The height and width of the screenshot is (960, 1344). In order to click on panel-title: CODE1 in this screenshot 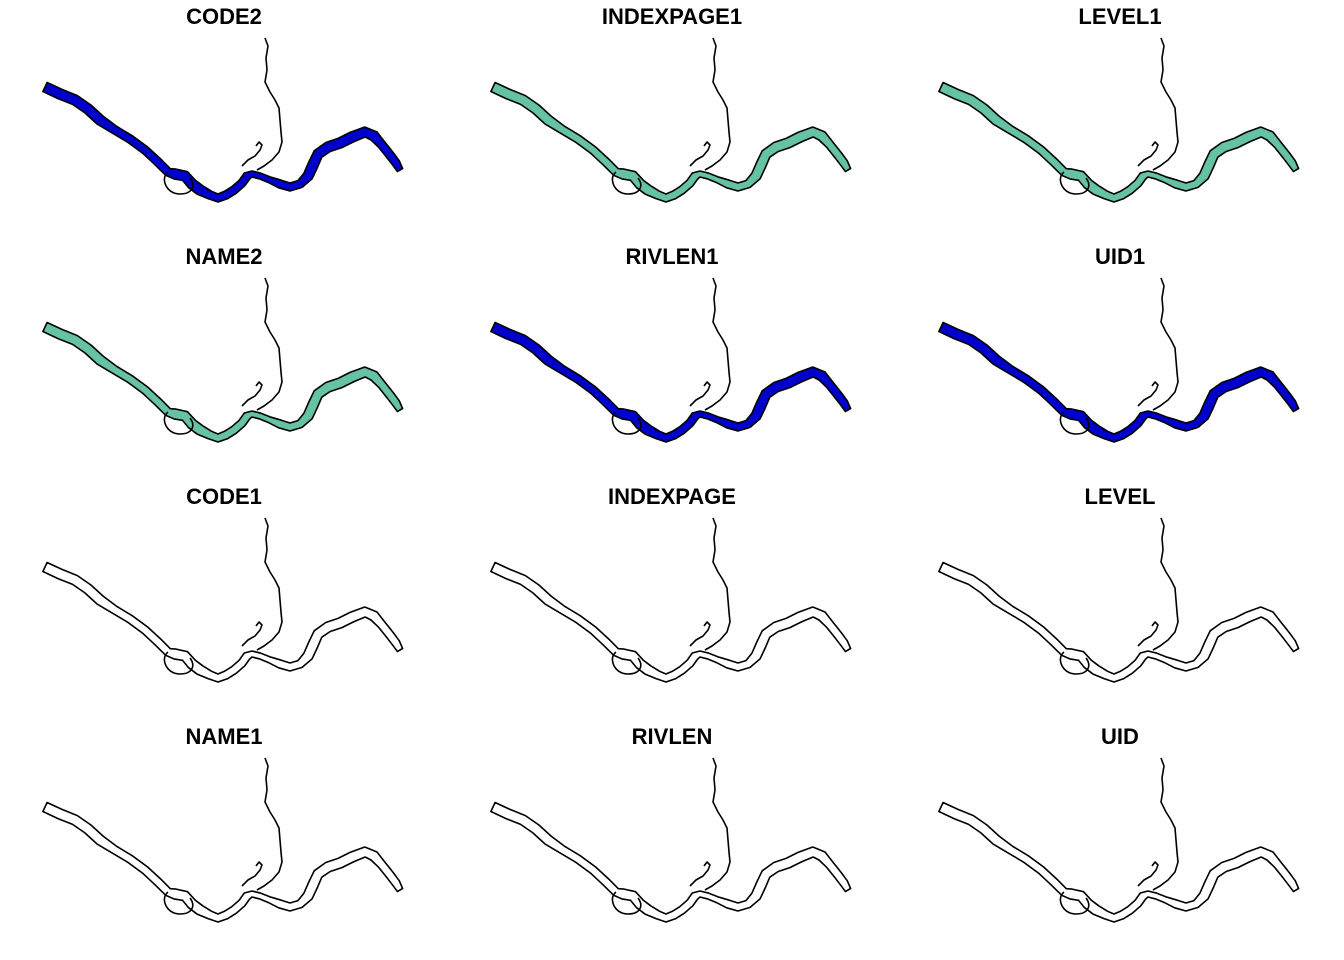, I will do `click(224, 496)`.